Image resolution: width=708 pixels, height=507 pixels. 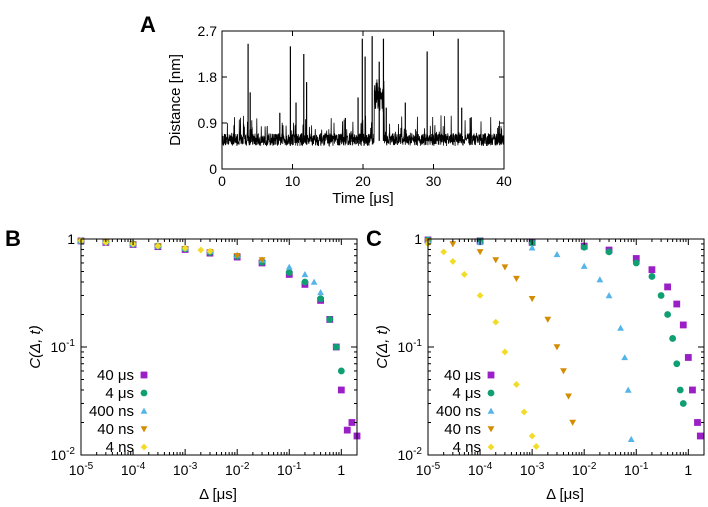 I want to click on x-tick-label-b: 10⁻³, so click(x=185, y=469).